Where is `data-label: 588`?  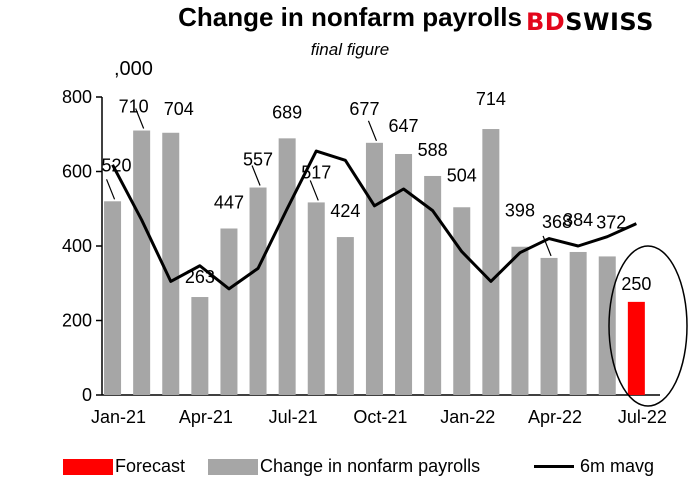 data-label: 588 is located at coordinates (433, 150).